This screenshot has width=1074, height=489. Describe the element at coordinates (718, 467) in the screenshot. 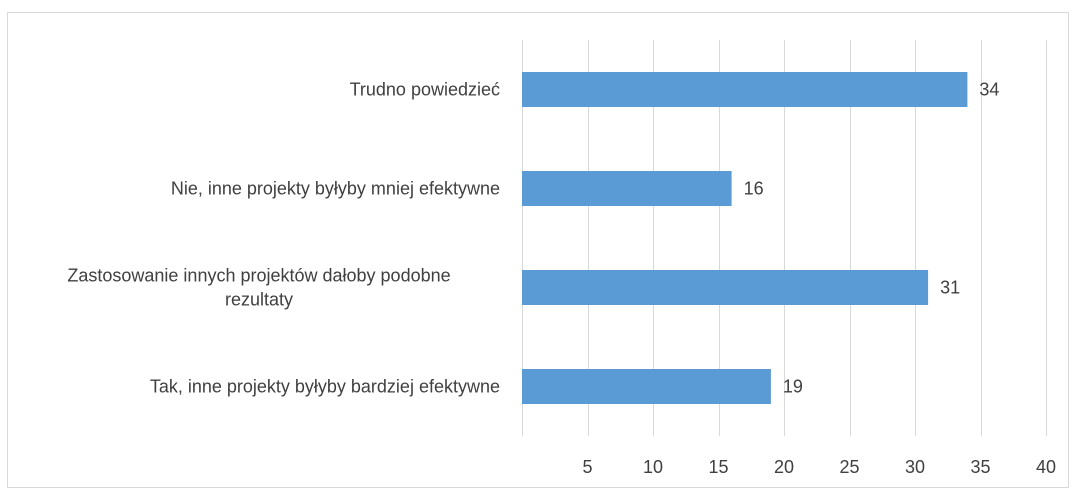

I see `x-tick-label: 15` at that location.